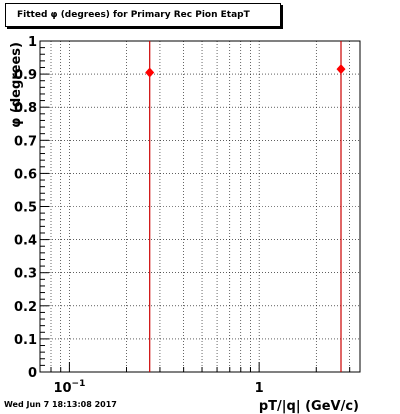 Image resolution: width=400 pixels, height=414 pixels. Describe the element at coordinates (32, 373) in the screenshot. I see `y-tick-label: 0` at that location.